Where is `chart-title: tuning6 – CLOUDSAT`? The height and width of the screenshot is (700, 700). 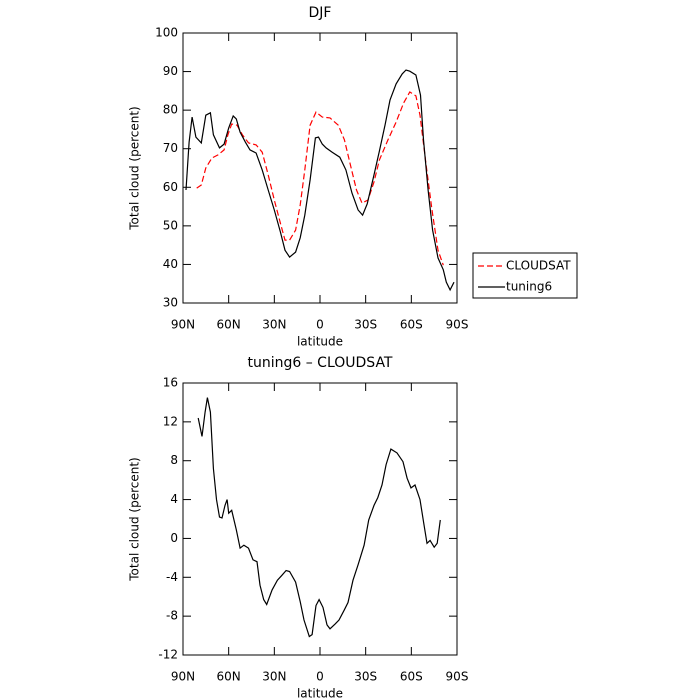 chart-title: tuning6 – CLOUDSAT is located at coordinates (319, 363).